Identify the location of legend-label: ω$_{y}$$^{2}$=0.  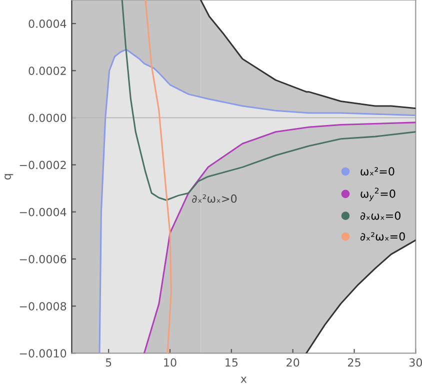
(378, 195).